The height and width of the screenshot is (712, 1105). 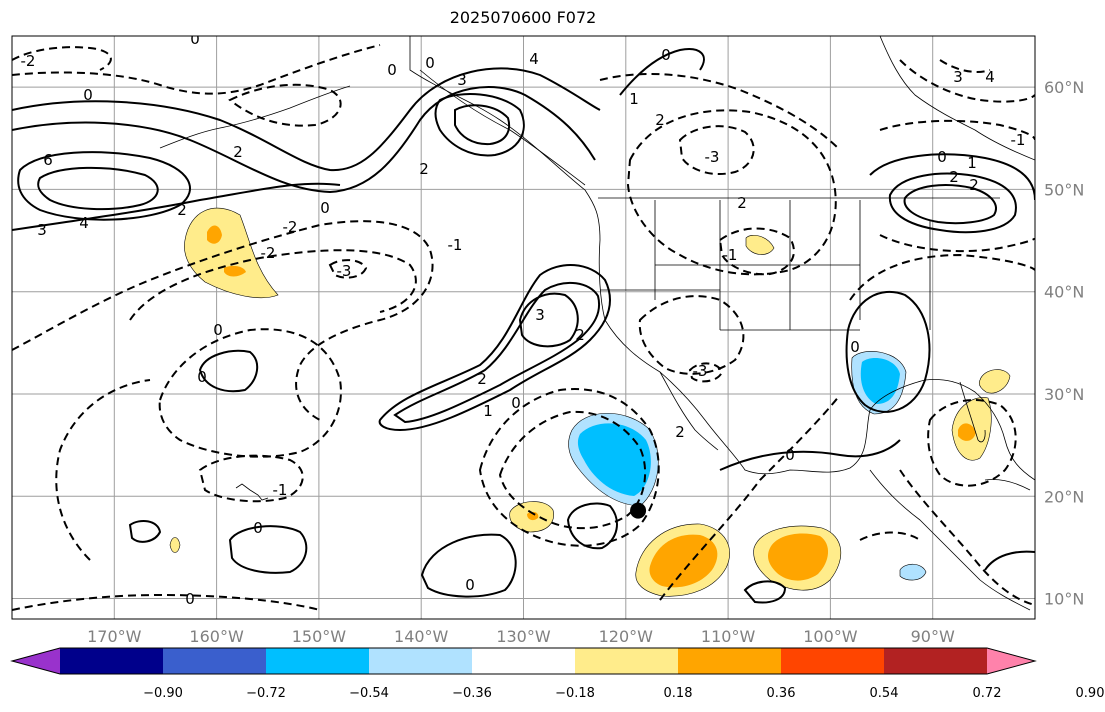 What do you see at coordinates (1064, 189) in the screenshot?
I see `lat-tick-label: 50°N` at bounding box center [1064, 189].